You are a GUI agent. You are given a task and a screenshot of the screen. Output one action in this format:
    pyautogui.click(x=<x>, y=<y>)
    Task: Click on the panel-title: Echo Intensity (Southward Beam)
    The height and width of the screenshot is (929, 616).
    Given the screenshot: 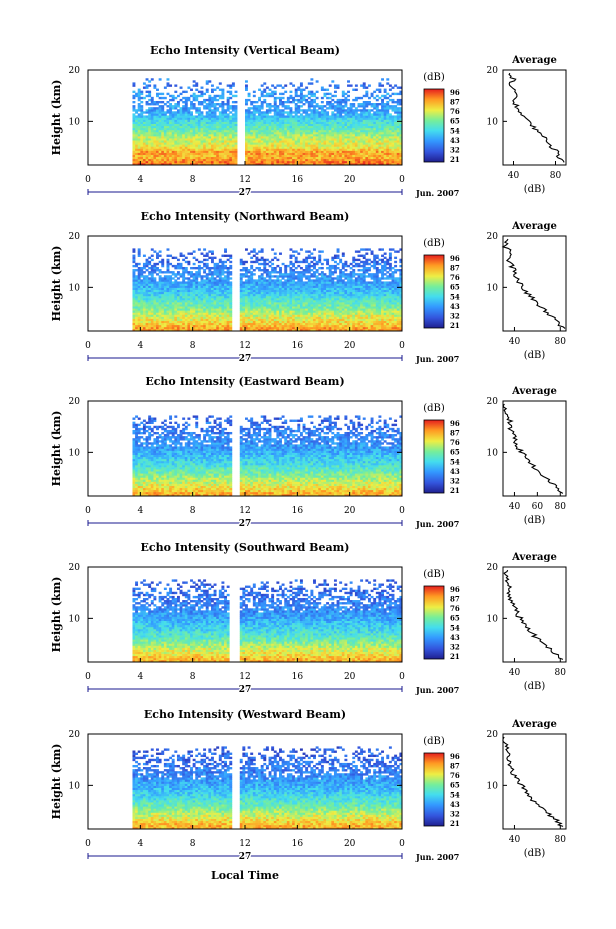 What is the action you would take?
    pyautogui.click(x=245, y=547)
    